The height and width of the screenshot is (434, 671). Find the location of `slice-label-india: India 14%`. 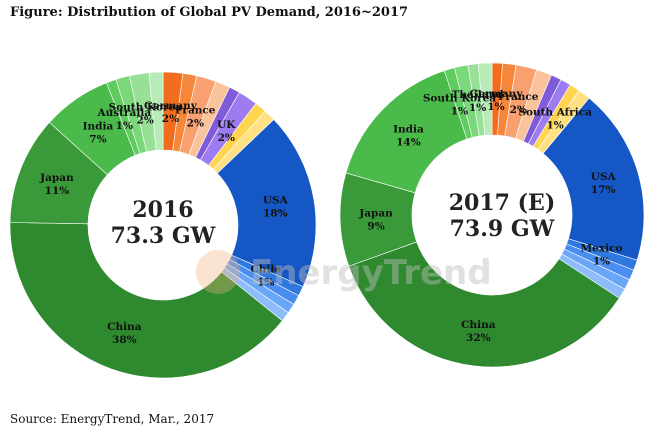

slice-label-india: India 14% is located at coordinates (408, 136).